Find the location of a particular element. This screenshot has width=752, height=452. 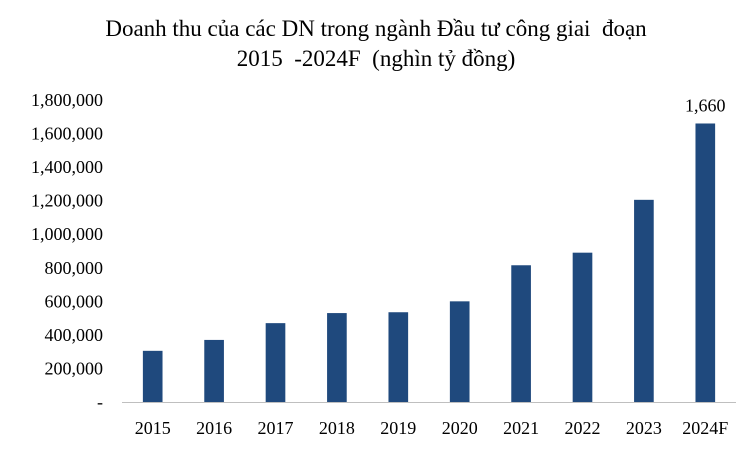

x-tick-label: 2017 is located at coordinates (276, 428).